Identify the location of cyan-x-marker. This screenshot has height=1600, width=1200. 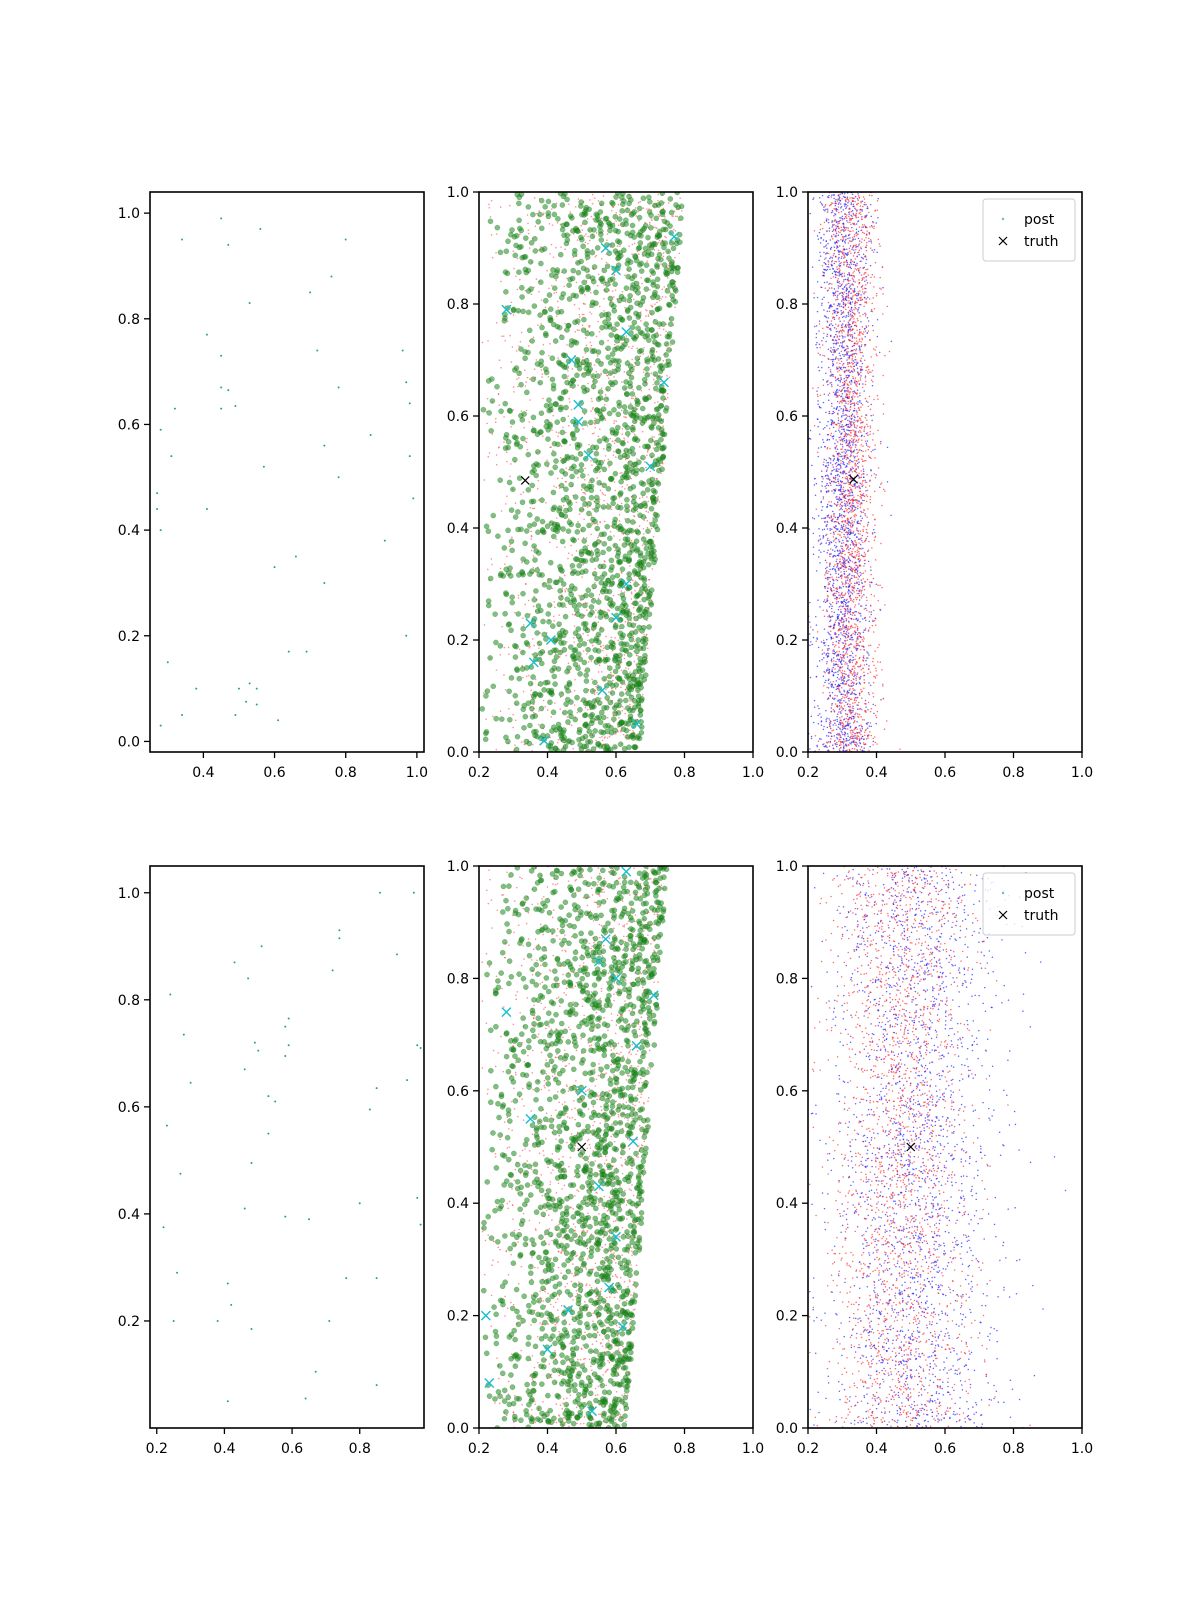
(544, 740).